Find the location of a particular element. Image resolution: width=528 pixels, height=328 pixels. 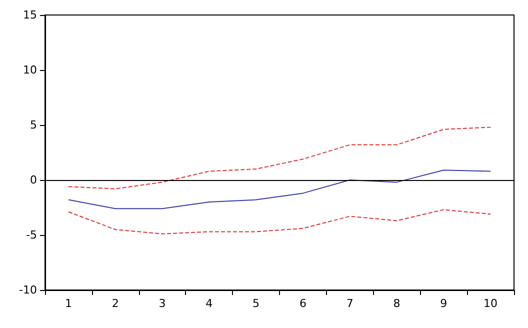

y-tick-label: 15 is located at coordinates (30, 15).